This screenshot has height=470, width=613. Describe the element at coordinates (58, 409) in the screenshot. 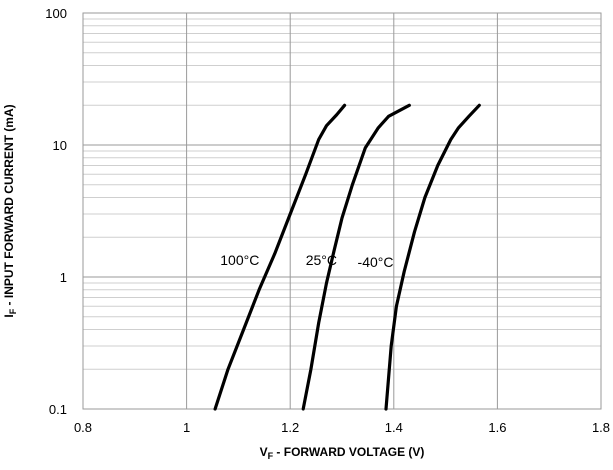

I see `y-tick-label: 0.1` at that location.